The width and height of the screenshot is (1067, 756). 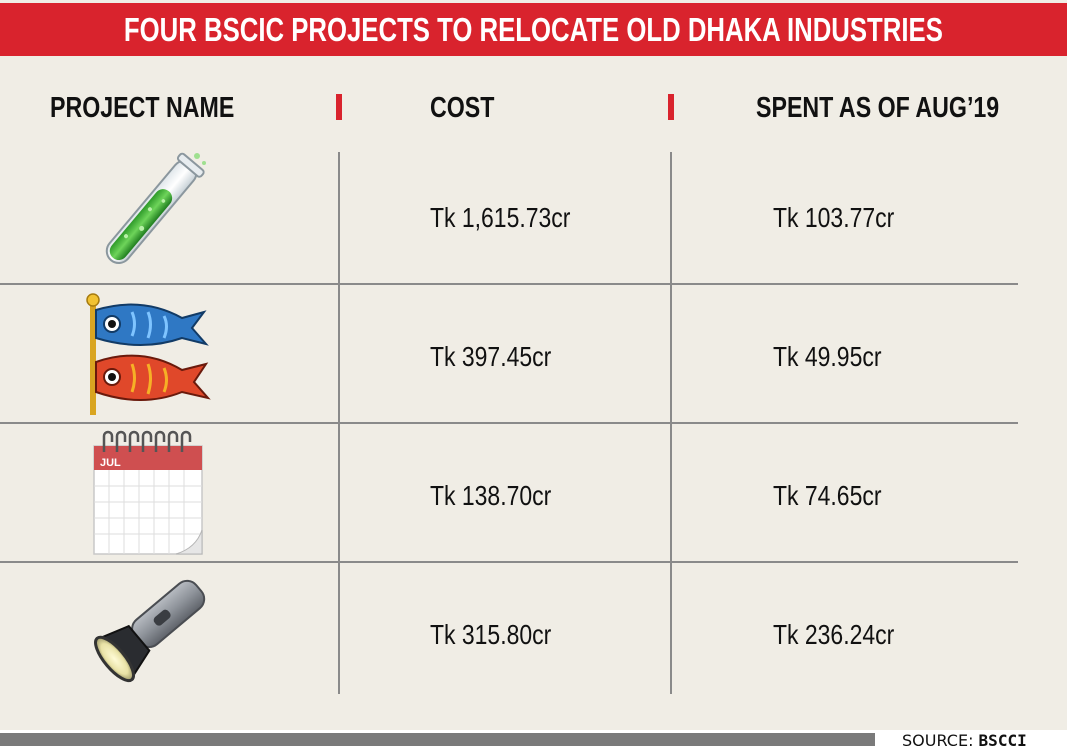 I want to click on cost-cell: Tk 1,615.73cr, so click(x=500, y=217).